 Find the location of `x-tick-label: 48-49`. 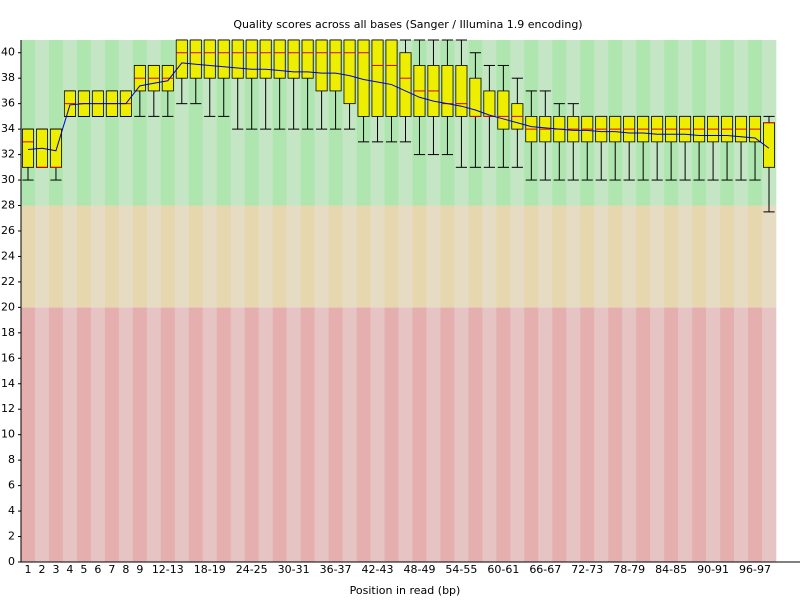

x-tick-label: 48-49 is located at coordinates (419, 569).